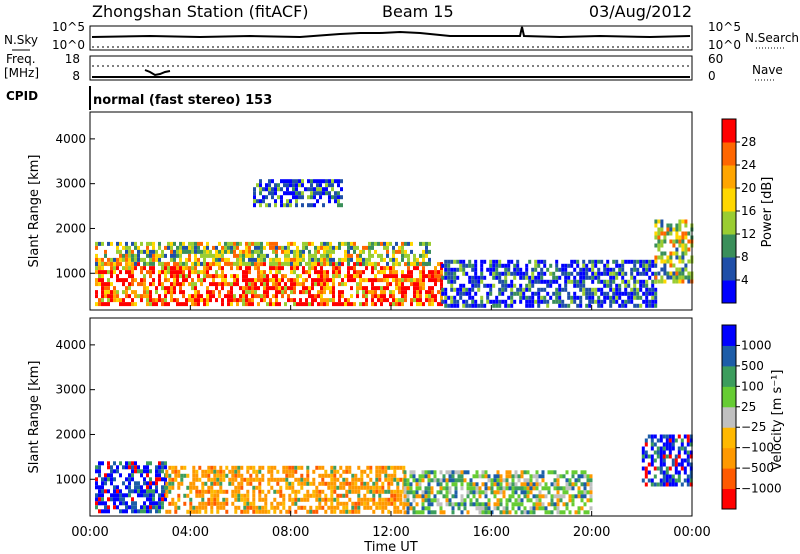  I want to click on nsky-label: N.Sky, so click(21, 40).